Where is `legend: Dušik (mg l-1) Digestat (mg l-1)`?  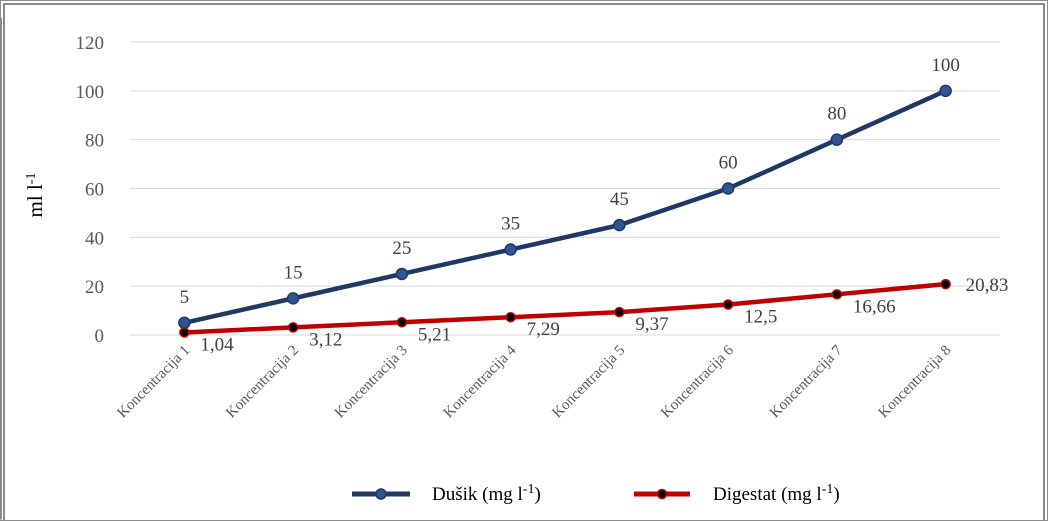 legend: Dušik (mg l-1) Digestat (mg l-1) is located at coordinates (596, 493).